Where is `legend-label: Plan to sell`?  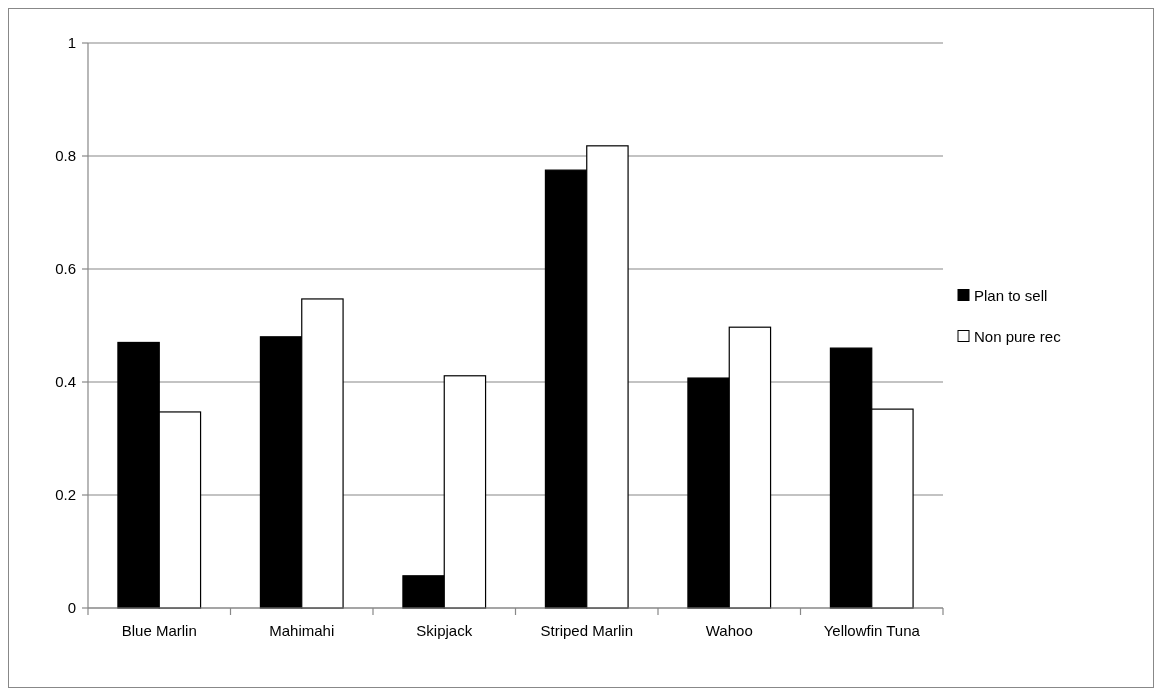 legend-label: Plan to sell is located at coordinates (1011, 295).